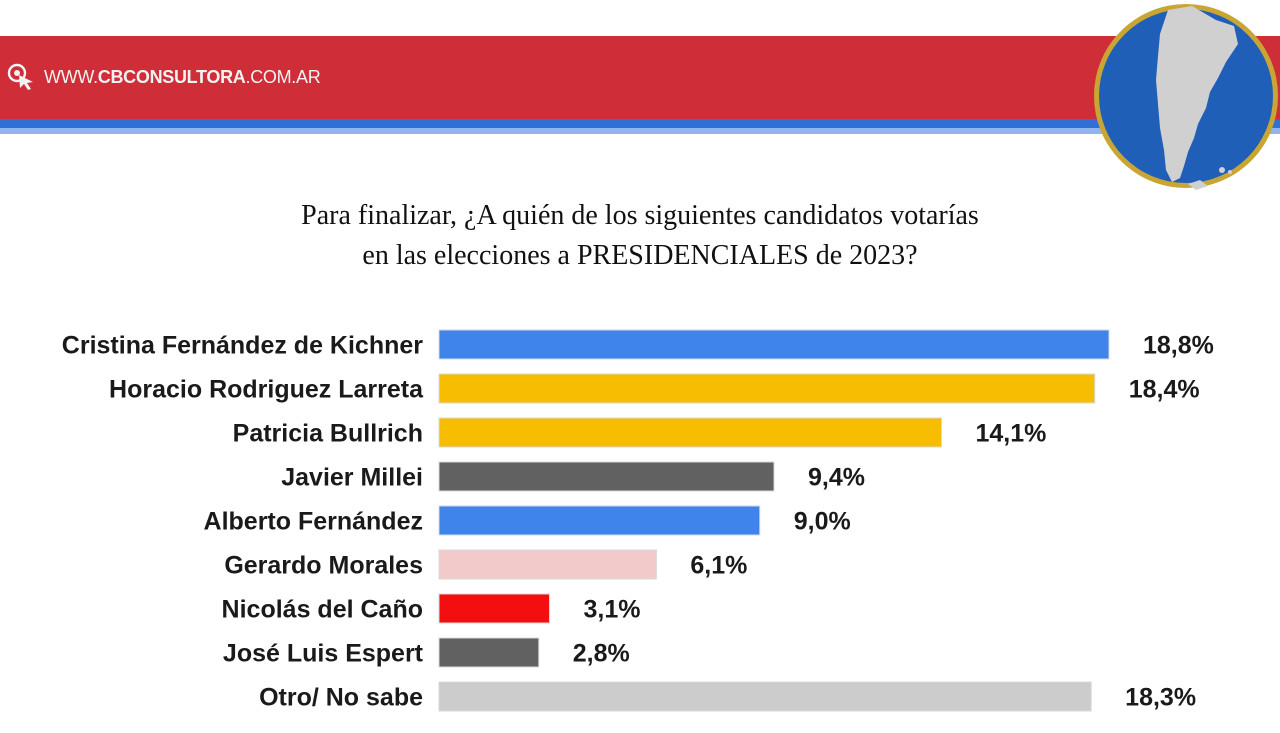 The height and width of the screenshot is (733, 1280). What do you see at coordinates (313, 522) in the screenshot?
I see `category-label: Alberto Fernández` at bounding box center [313, 522].